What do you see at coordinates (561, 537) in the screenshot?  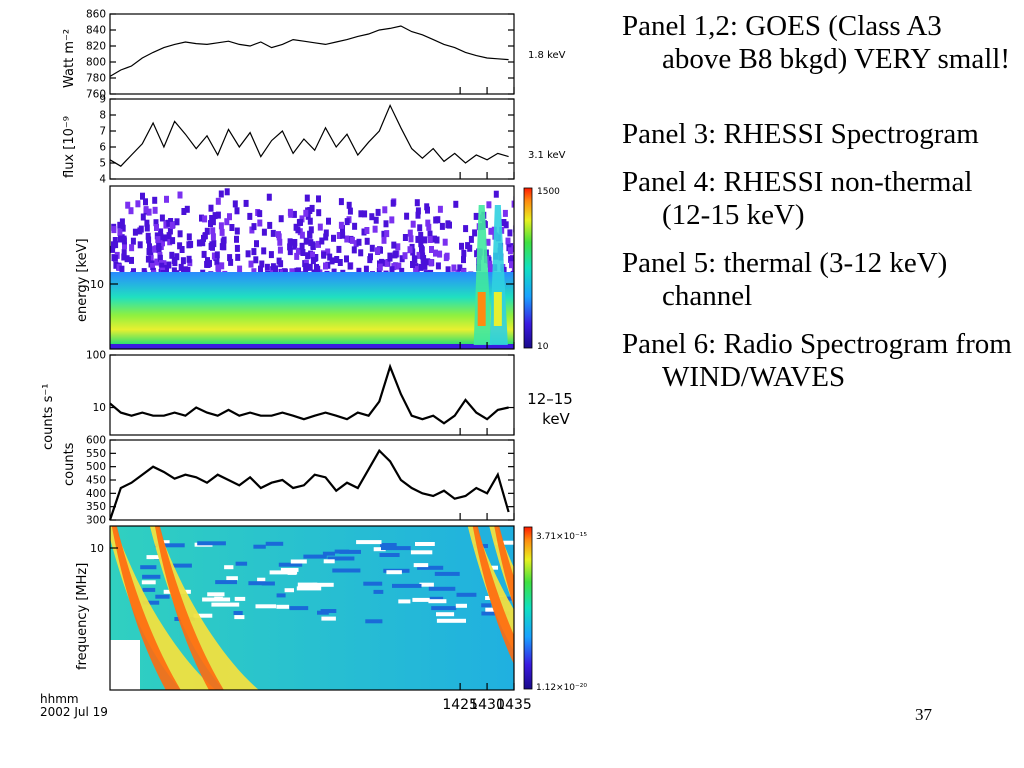 I see `radio-colorbar-max: 3.71×10⁻¹⁵` at bounding box center [561, 537].